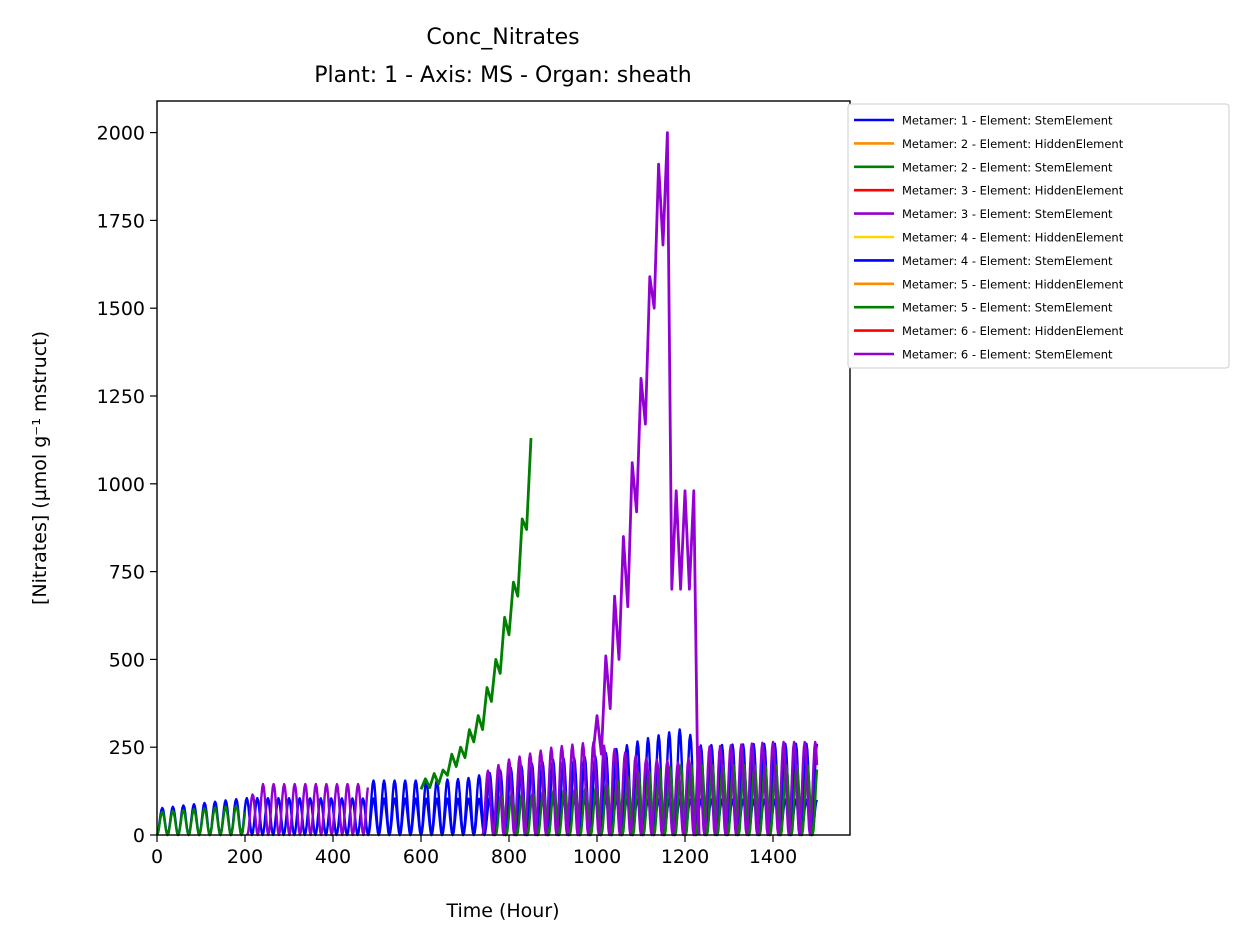  What do you see at coordinates (1007, 121) in the screenshot?
I see `legend-label: Metamer: 1 - Element: StemElement` at bounding box center [1007, 121].